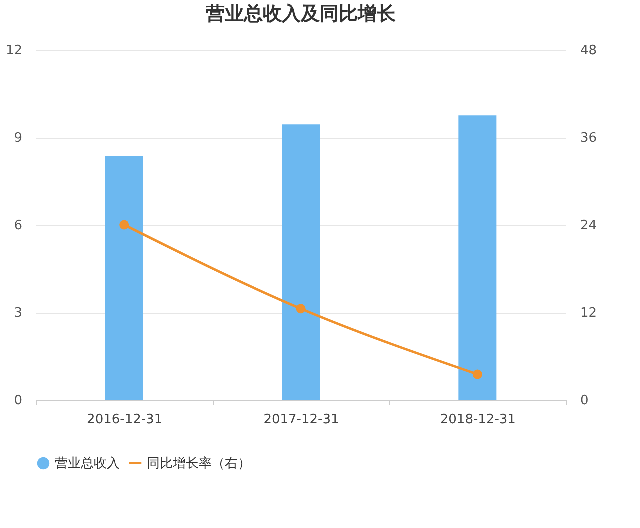  What do you see at coordinates (18, 138) in the screenshot?
I see `y-tick-label: 9` at bounding box center [18, 138].